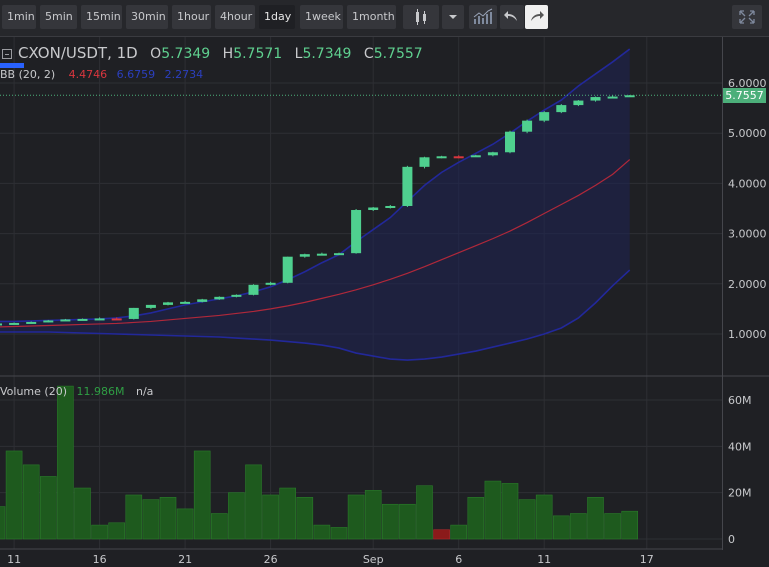  What do you see at coordinates (19, 17) in the screenshot?
I see `timeframe-1min-button: 1min` at bounding box center [19, 17].